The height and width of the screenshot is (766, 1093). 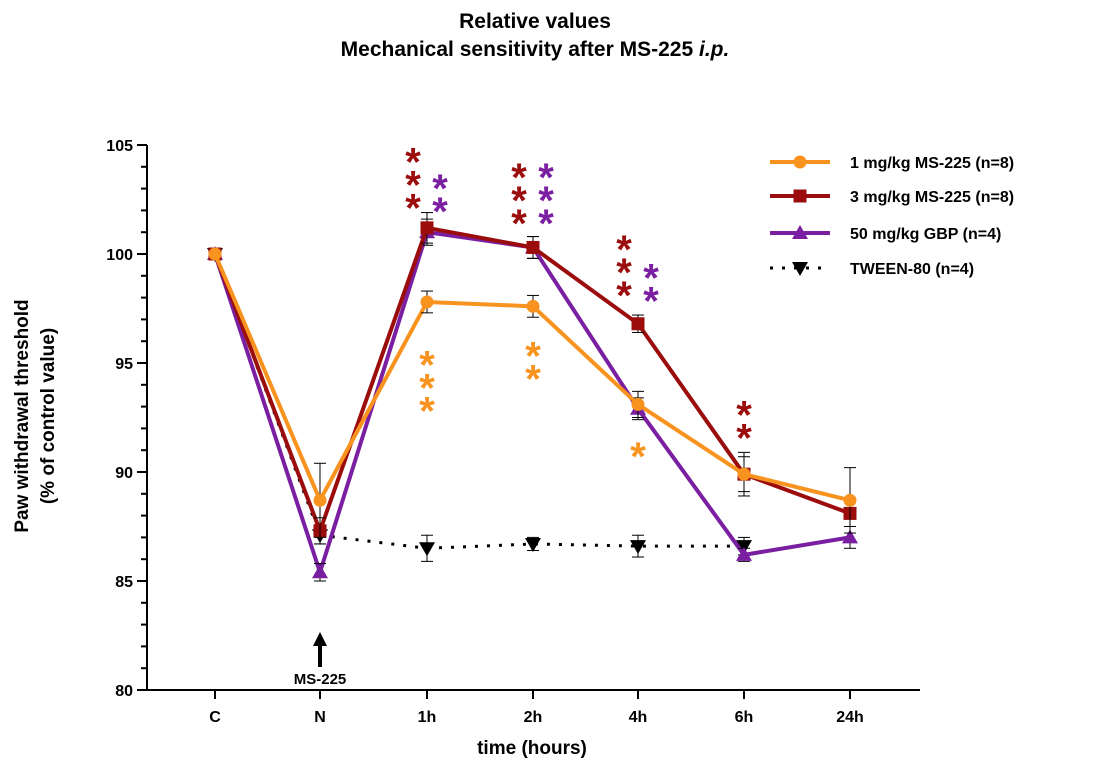 I want to click on x-tick-label: 6h, so click(x=744, y=717).